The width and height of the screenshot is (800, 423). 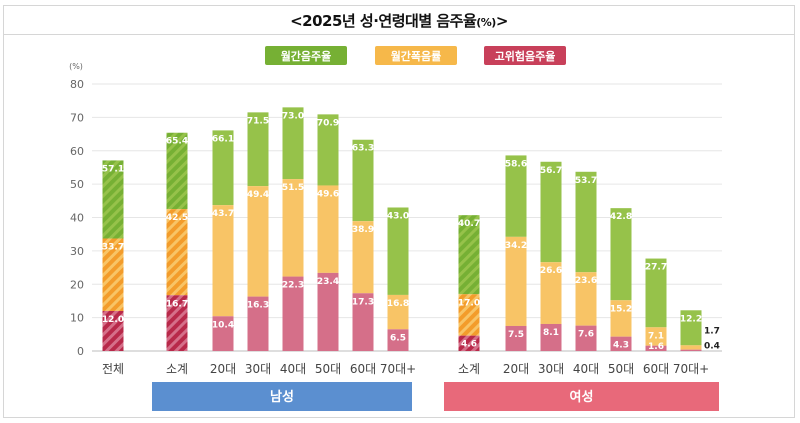 I want to click on chart-title-unit: (%), so click(x=486, y=22).